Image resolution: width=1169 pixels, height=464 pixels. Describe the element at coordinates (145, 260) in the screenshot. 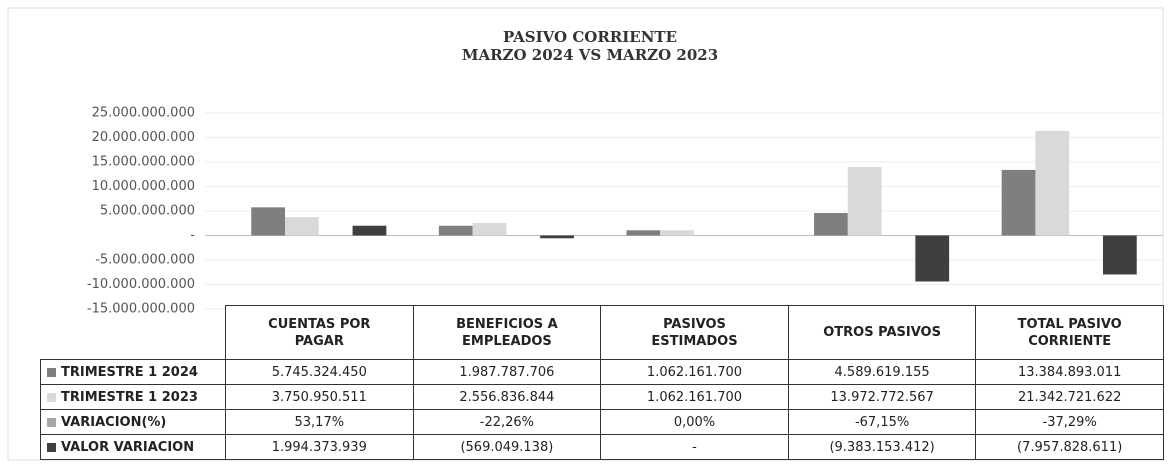

I see `y-tick-label: -5.000.000.000` at that location.